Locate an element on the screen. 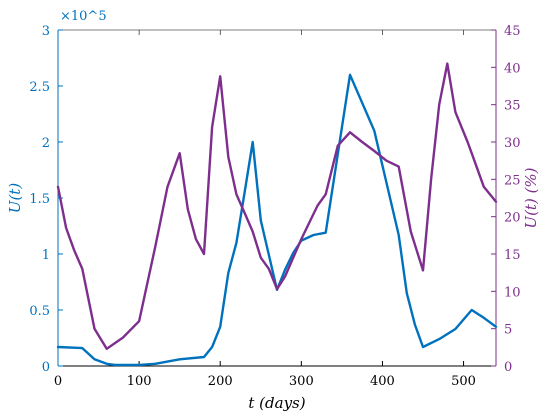 The height and width of the screenshot is (419, 550). left-y-tick-label: 0.5 is located at coordinates (39, 311).